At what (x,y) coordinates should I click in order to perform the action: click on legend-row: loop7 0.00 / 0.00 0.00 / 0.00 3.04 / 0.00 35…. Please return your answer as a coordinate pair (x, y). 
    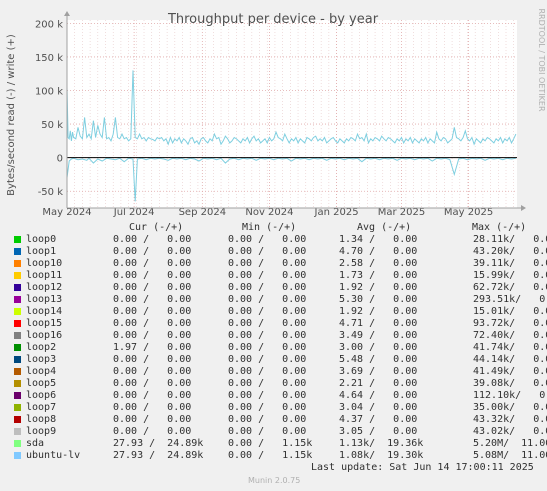
    Looking at the image, I should click on (273, 408).